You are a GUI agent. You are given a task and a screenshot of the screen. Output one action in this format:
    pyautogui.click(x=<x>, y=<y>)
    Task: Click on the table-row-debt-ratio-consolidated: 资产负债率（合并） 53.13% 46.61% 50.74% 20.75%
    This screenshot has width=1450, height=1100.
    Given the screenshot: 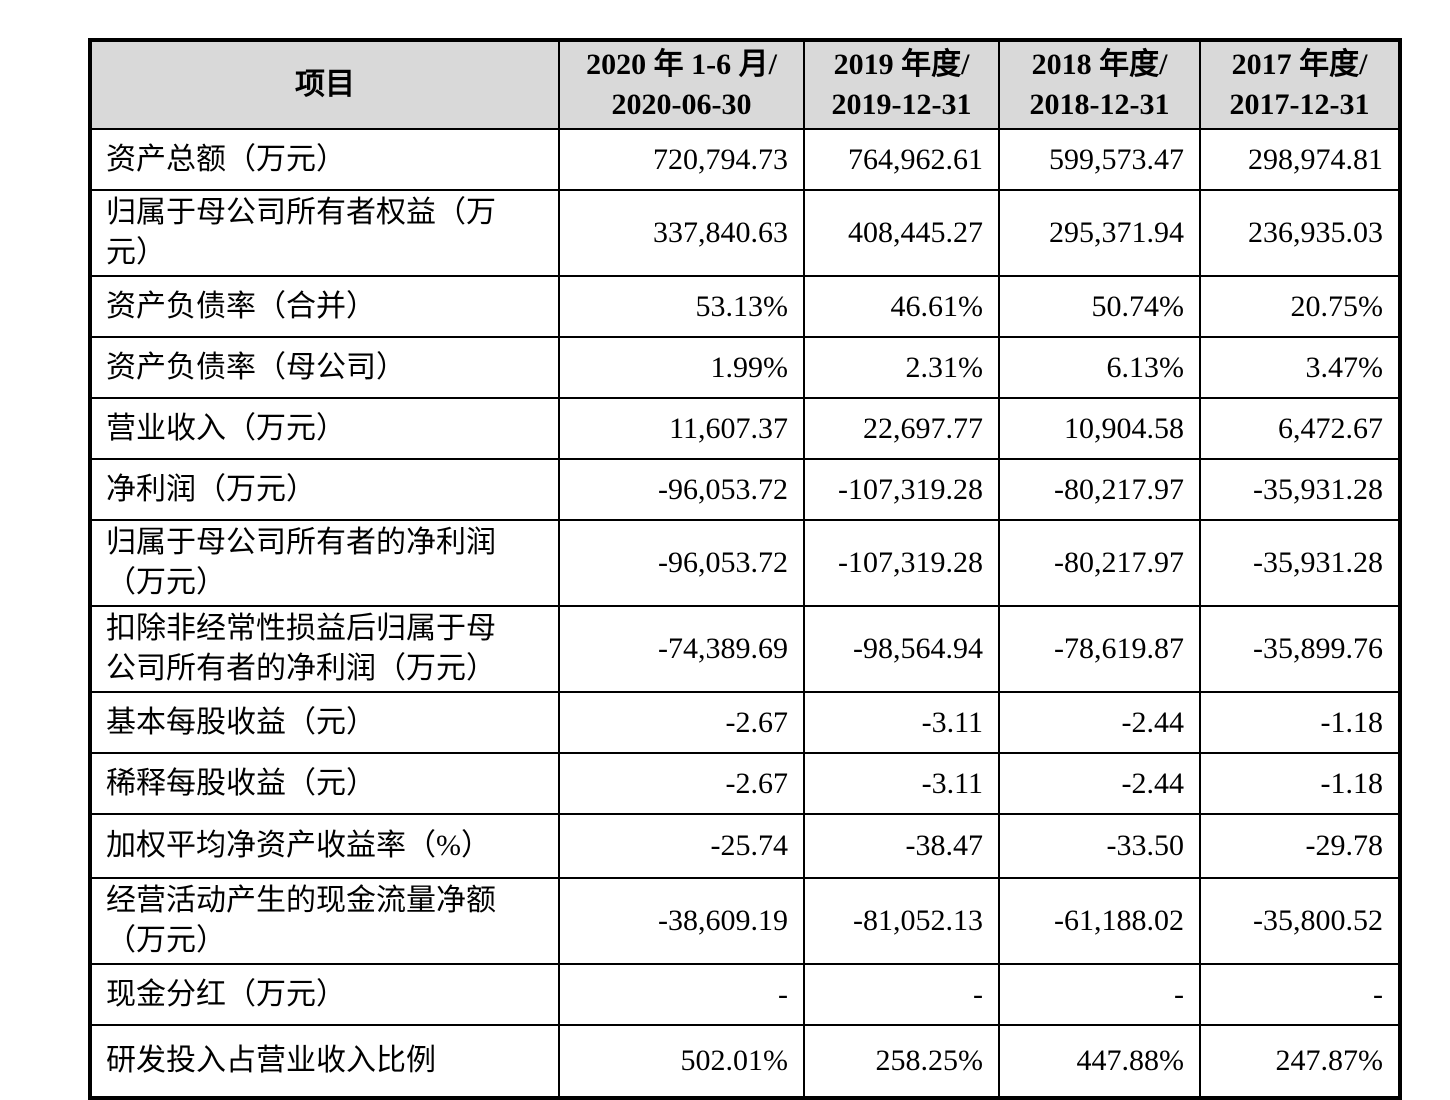 What is the action you would take?
    pyautogui.click(x=745, y=306)
    